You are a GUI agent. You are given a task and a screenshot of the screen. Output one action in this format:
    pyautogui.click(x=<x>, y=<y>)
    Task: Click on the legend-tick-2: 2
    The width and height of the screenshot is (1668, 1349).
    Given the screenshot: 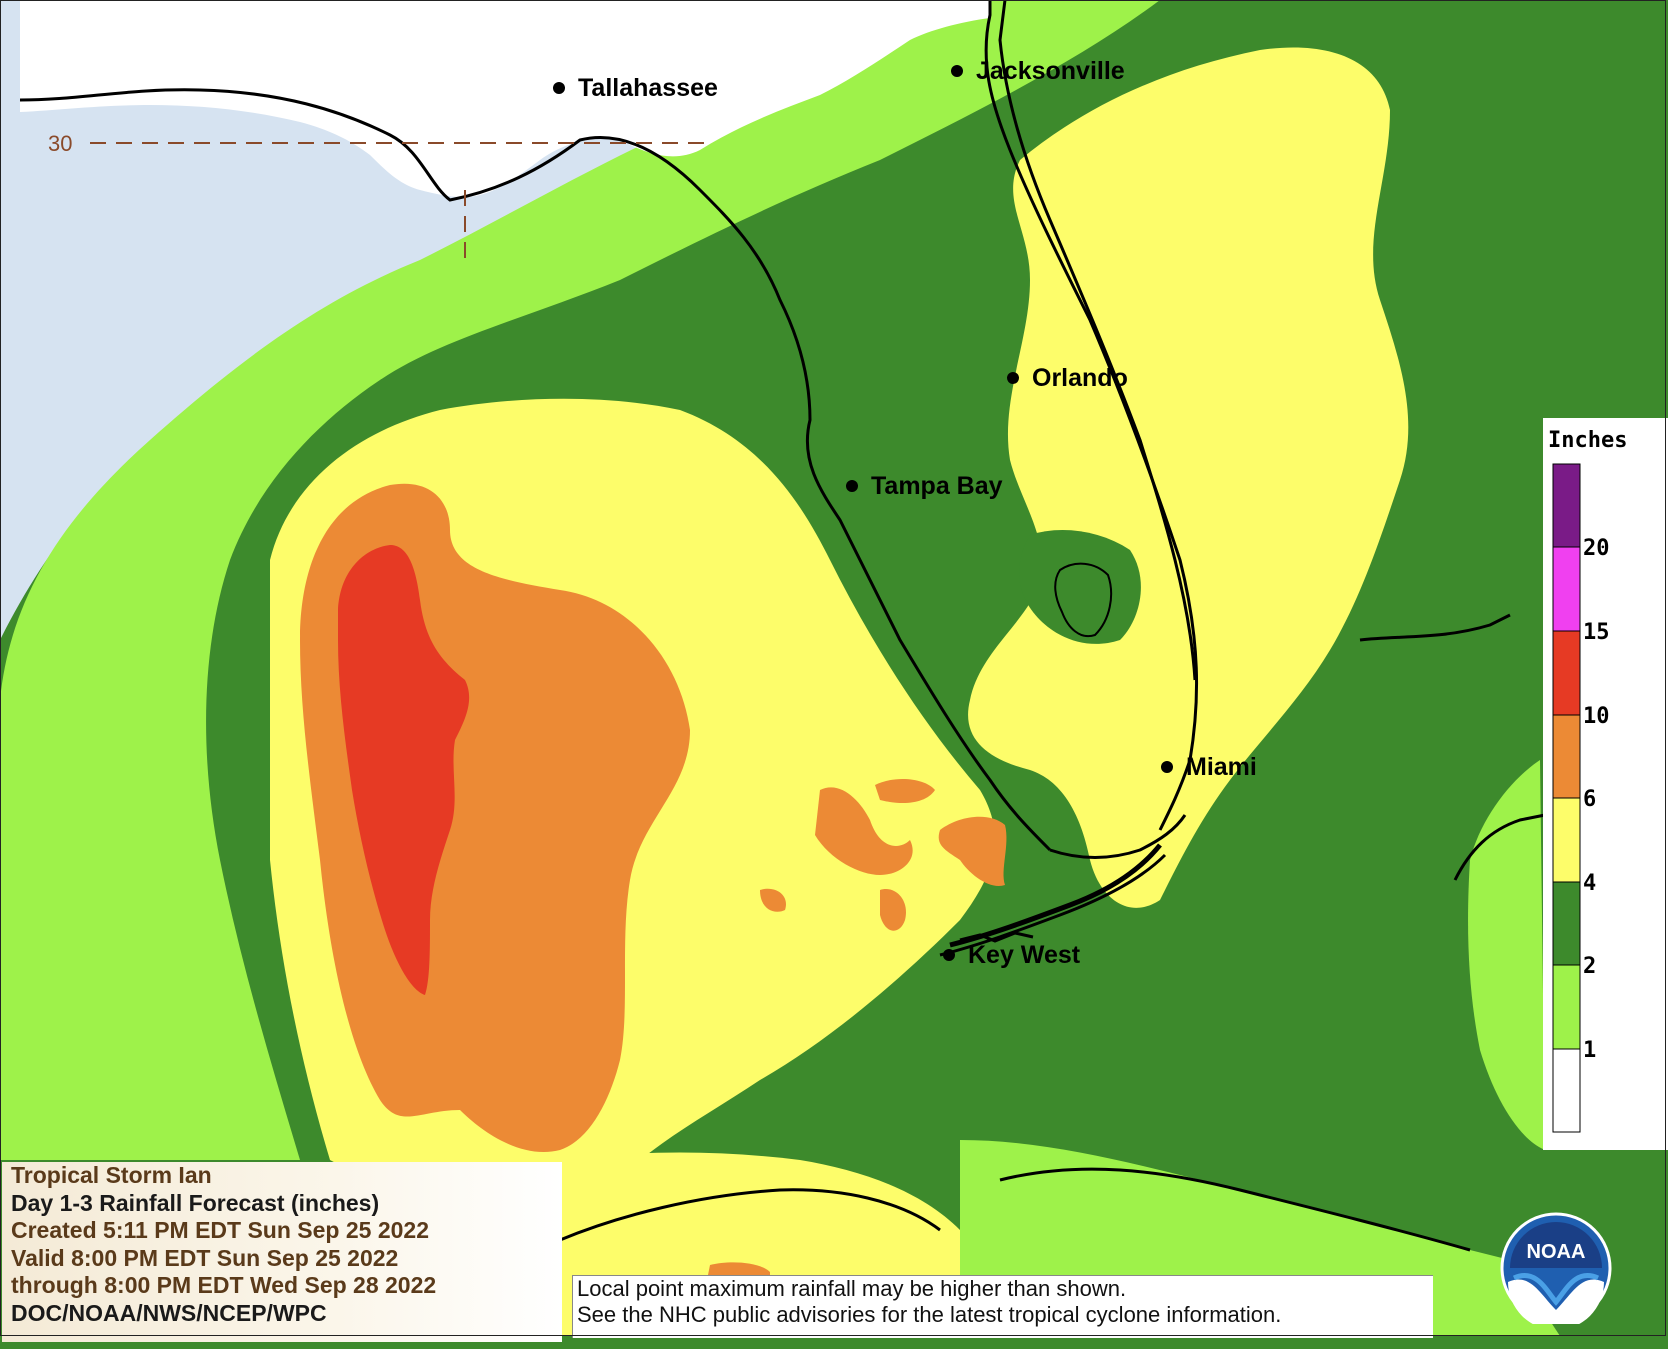 What is the action you would take?
    pyautogui.click(x=1589, y=966)
    